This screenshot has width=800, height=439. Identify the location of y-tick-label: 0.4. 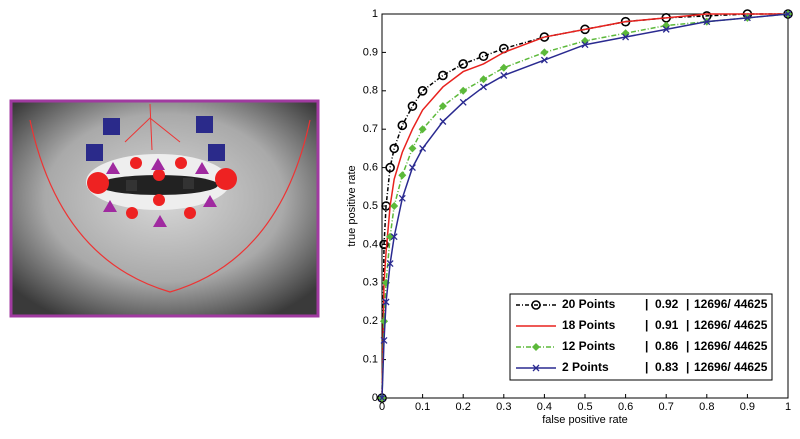
(370, 244).